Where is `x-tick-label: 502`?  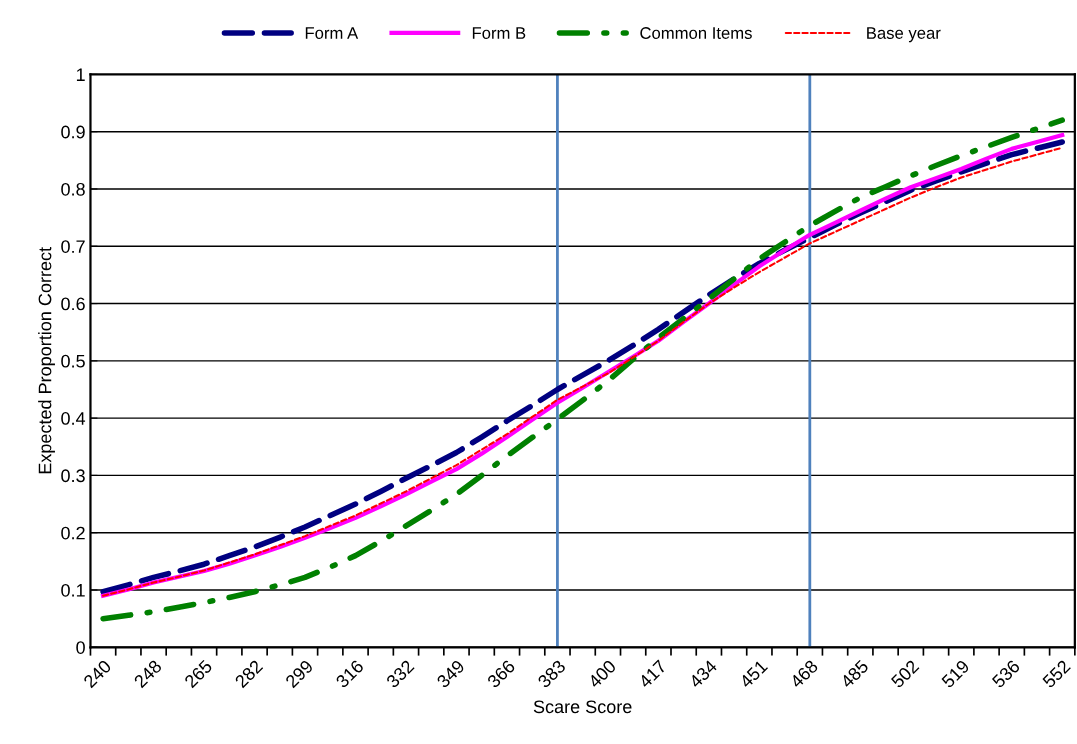
x-tick-label: 502 is located at coordinates (905, 674).